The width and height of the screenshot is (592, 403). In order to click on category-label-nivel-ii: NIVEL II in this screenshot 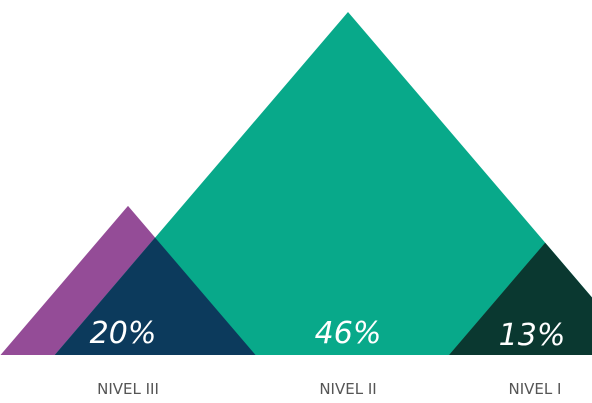, I will do `click(347, 389)`.